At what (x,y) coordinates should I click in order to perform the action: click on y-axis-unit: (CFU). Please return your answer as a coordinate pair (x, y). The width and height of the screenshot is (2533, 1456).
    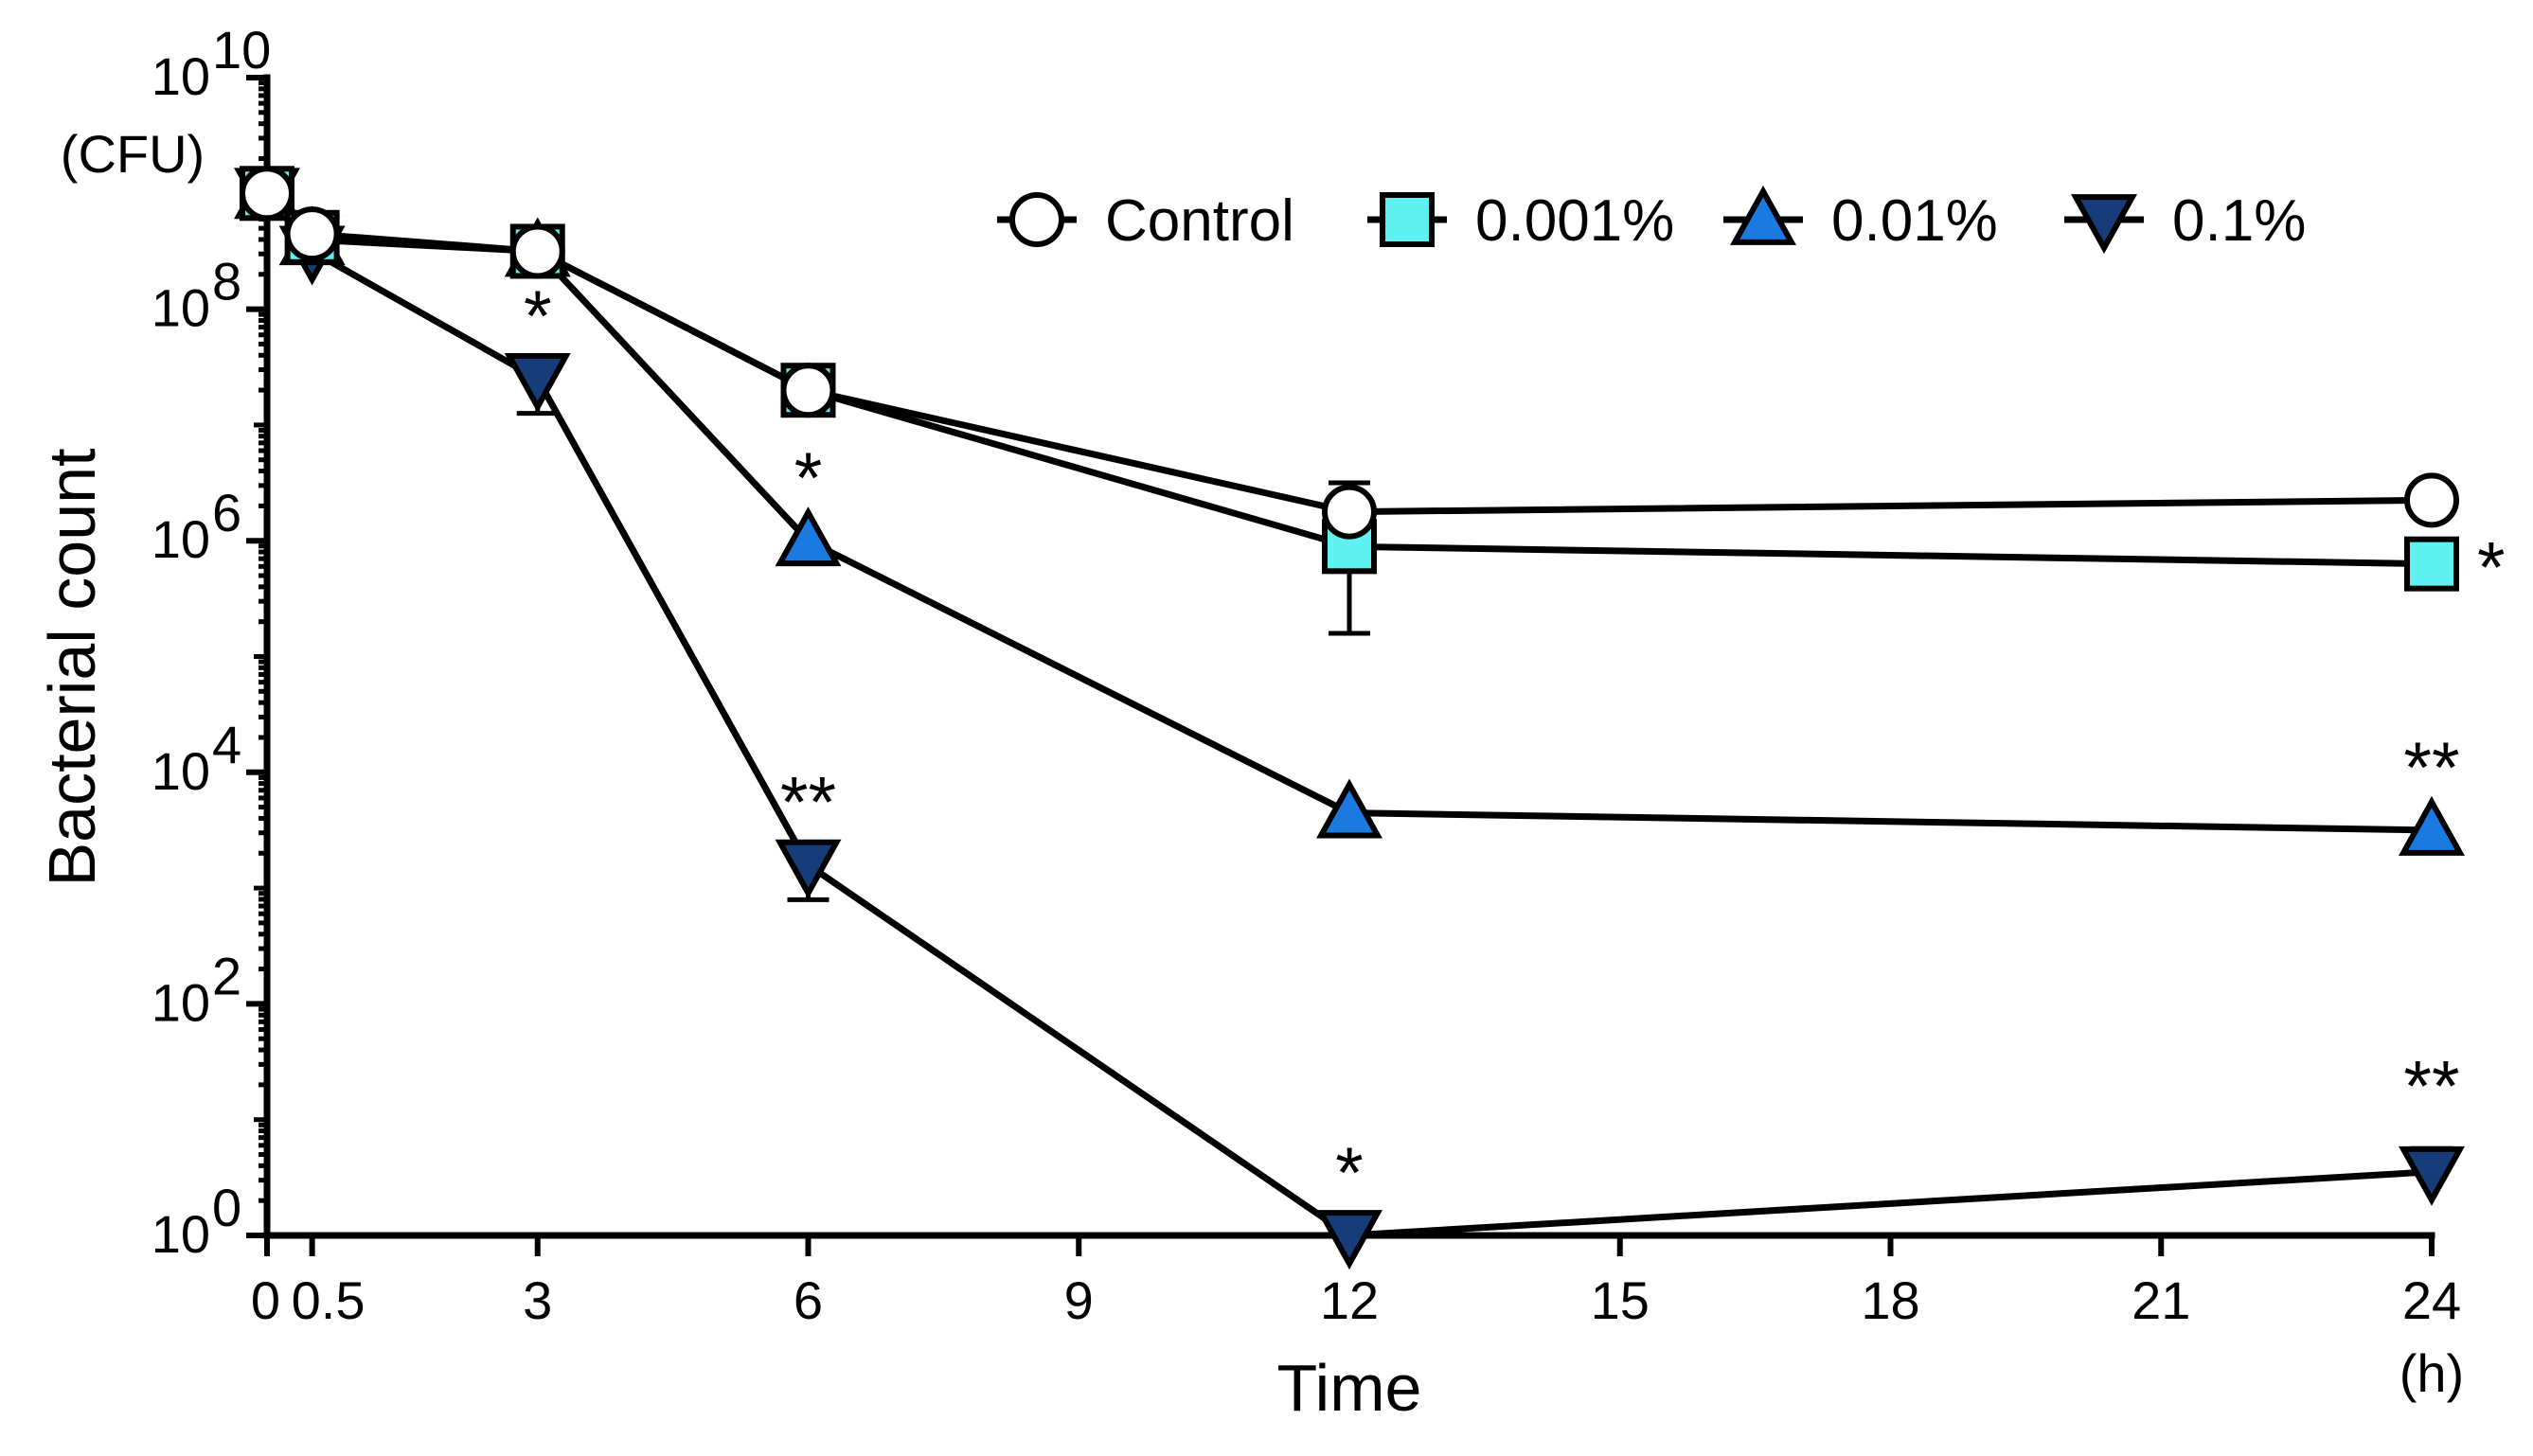
    Looking at the image, I should click on (133, 154).